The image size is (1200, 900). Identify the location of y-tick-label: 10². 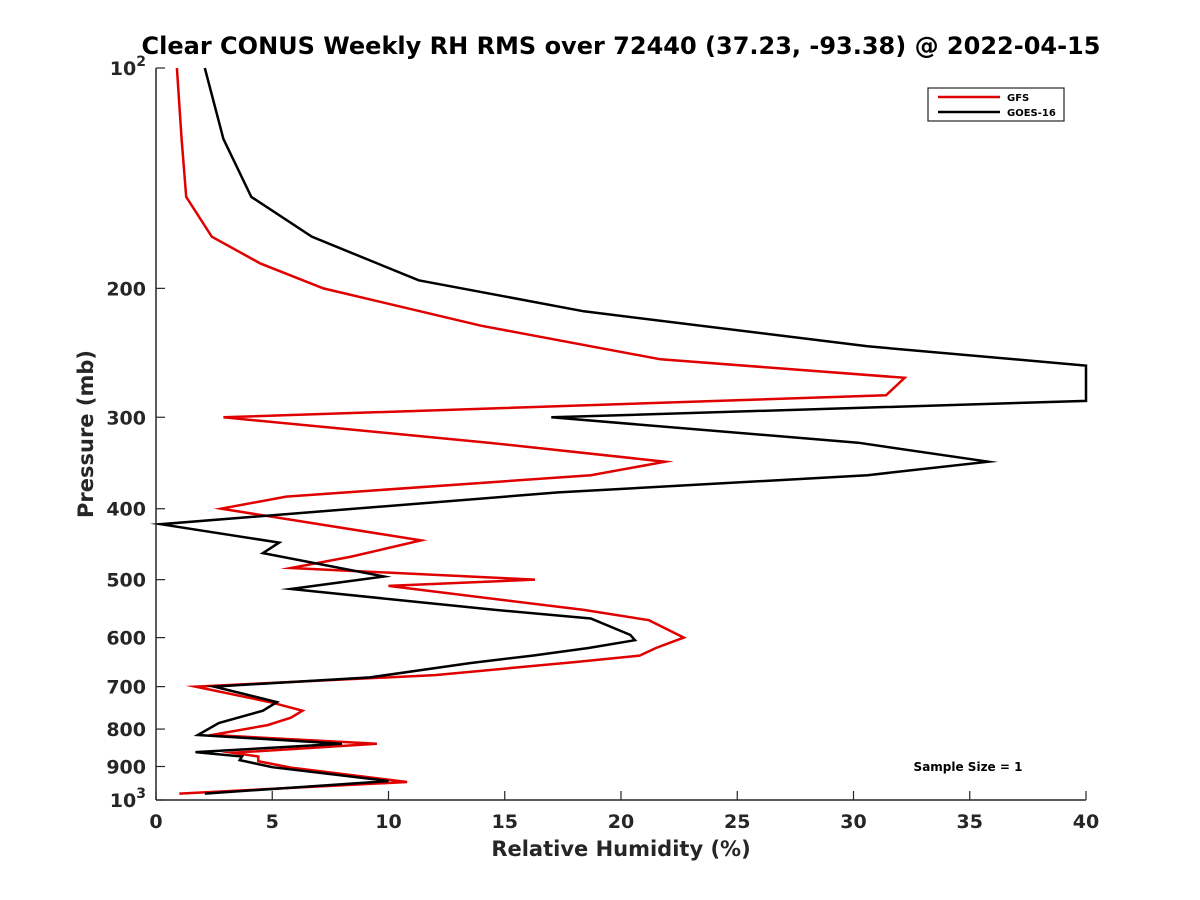
(128, 67).